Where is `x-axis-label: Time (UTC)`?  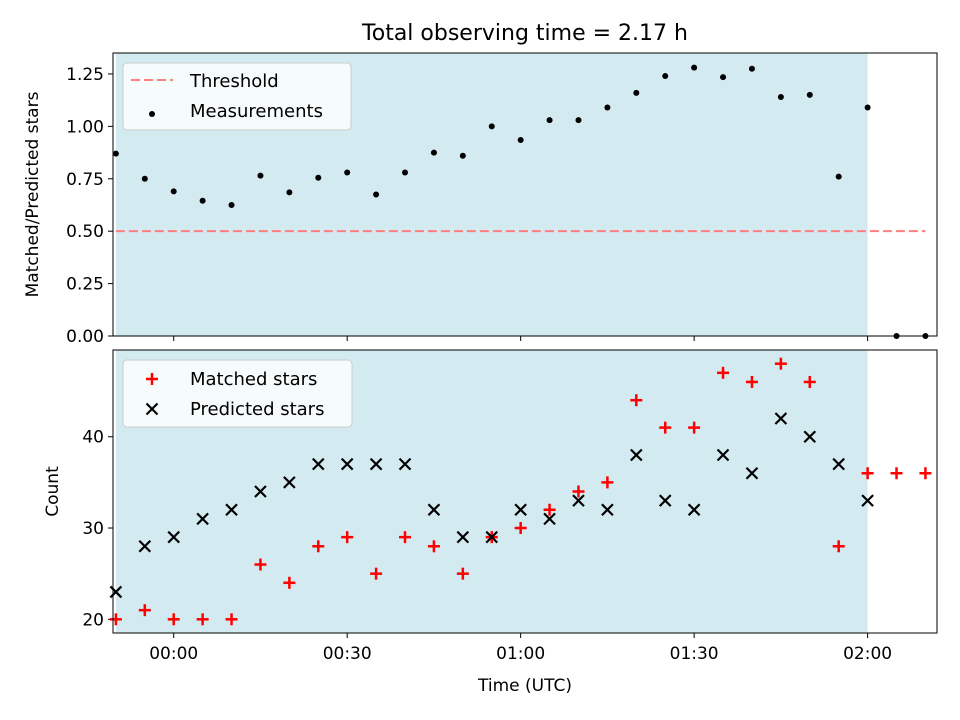
x-axis-label: Time (UTC) is located at coordinates (524, 686).